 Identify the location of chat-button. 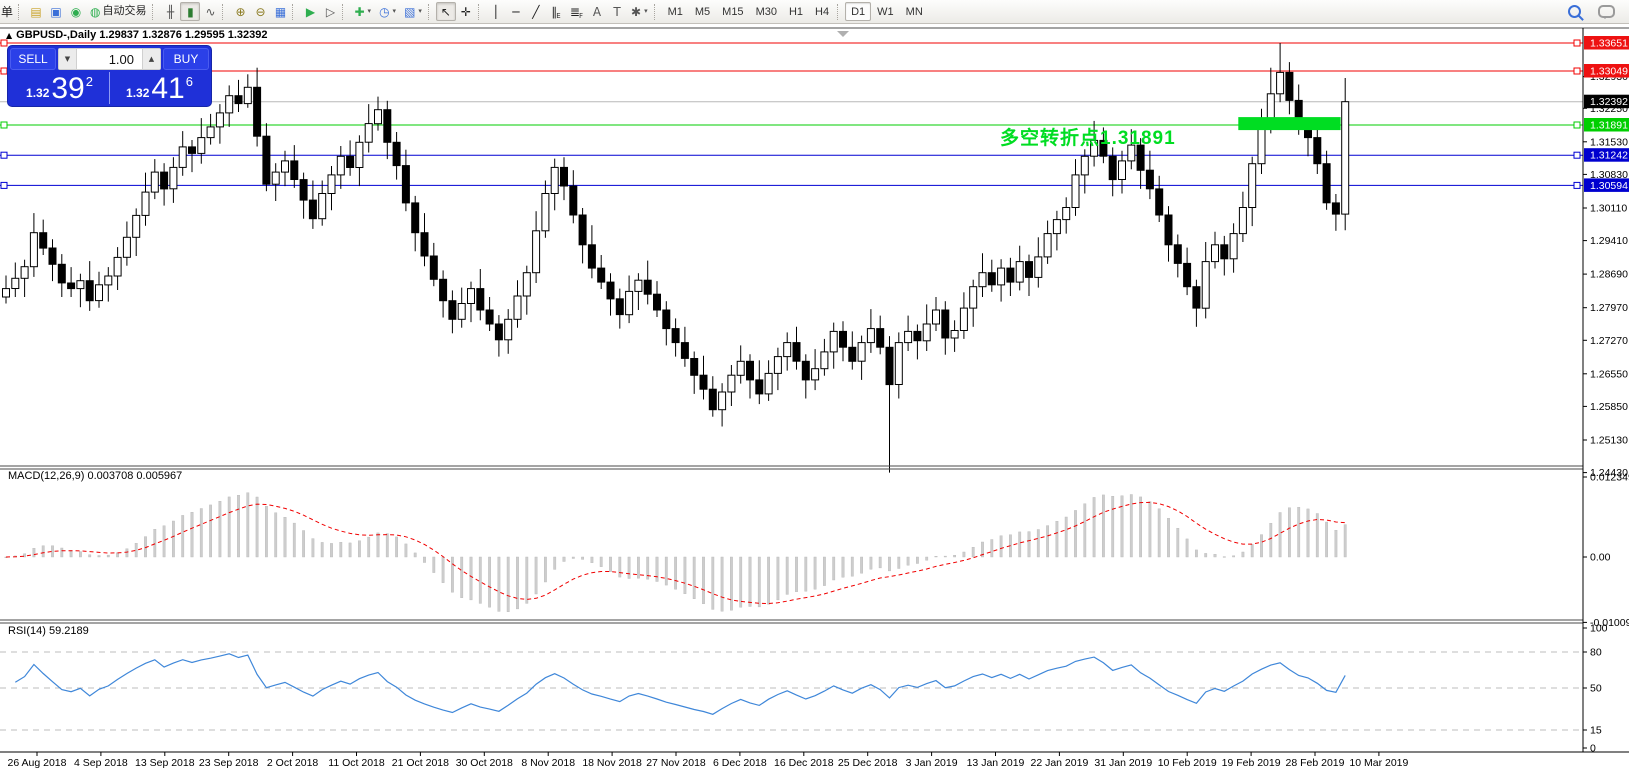
(1606, 11).